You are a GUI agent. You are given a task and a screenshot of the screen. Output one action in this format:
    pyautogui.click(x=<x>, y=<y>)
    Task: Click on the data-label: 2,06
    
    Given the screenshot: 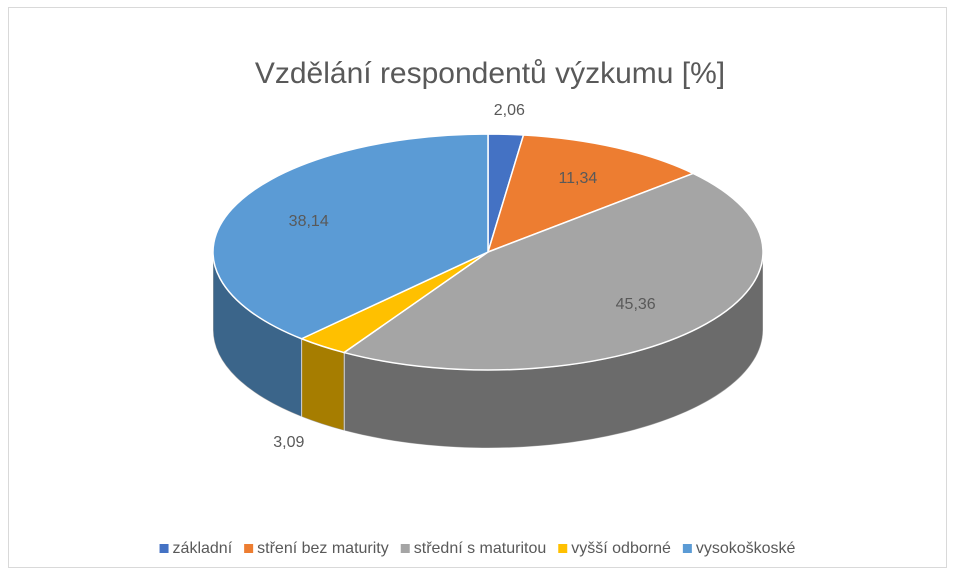 What is the action you would take?
    pyautogui.click(x=509, y=110)
    